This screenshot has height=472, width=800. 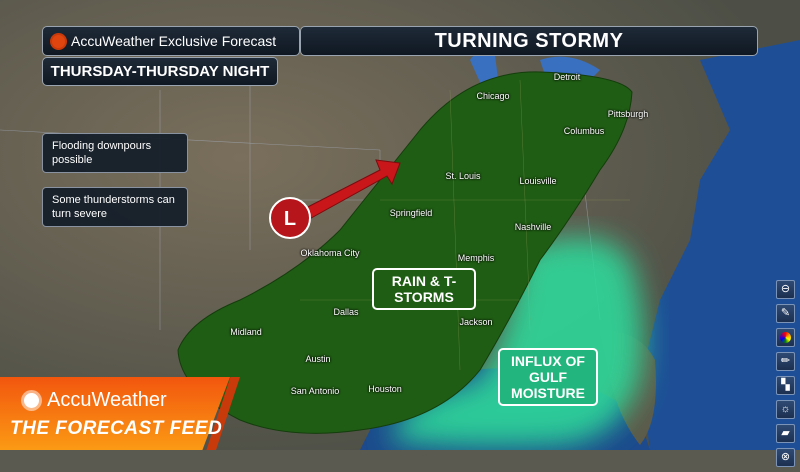 What do you see at coordinates (785, 289) in the screenshot?
I see `minus-circle-icon: ⊖` at bounding box center [785, 289].